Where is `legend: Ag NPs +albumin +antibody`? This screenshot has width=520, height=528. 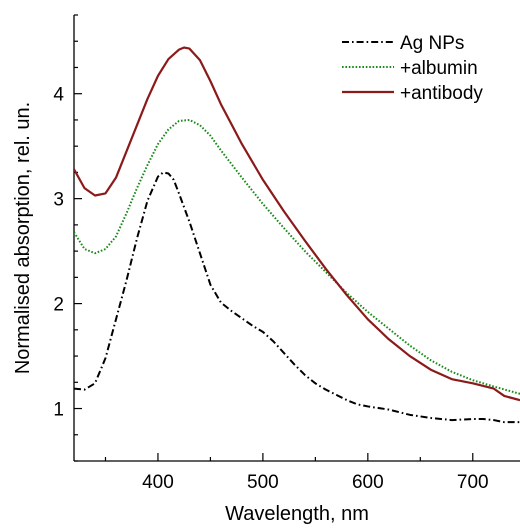 legend: Ag NPs +albumin +antibody is located at coordinates (412, 68).